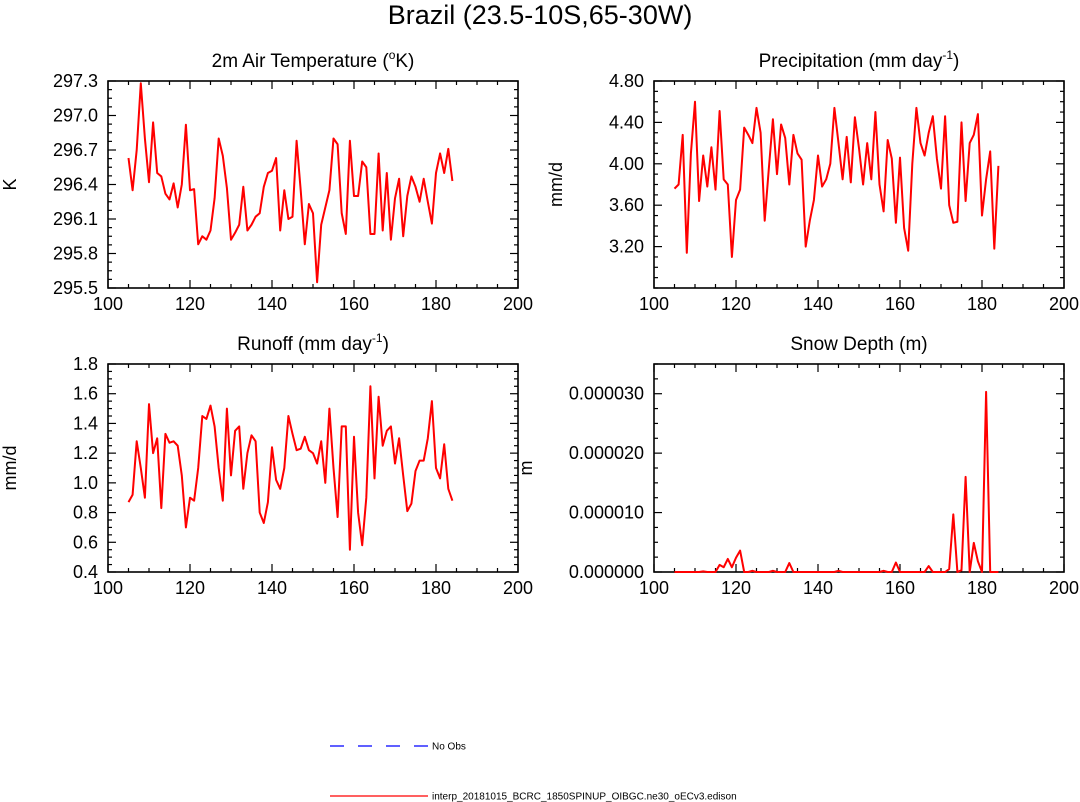 This screenshot has width=1080, height=802. I want to click on y-tick-label: 0.000030, so click(606, 394).